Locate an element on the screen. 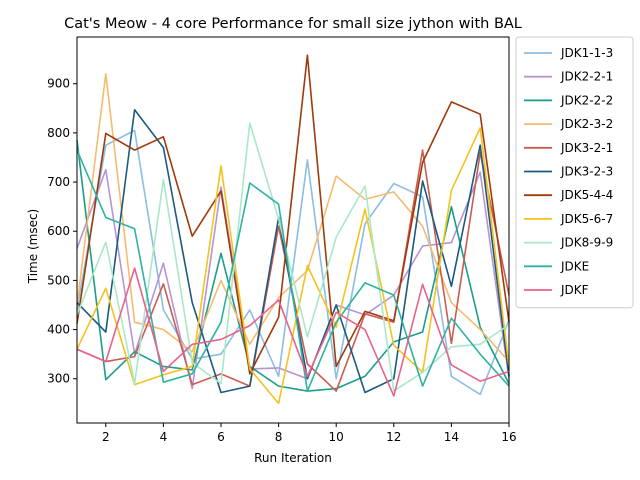 This screenshot has width=640, height=480. legend-label: JDK8-9-9 is located at coordinates (586, 243).